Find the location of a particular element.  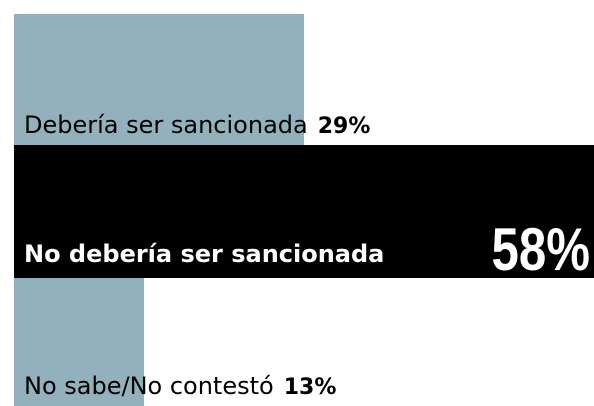

bar is located at coordinates (79, 342).